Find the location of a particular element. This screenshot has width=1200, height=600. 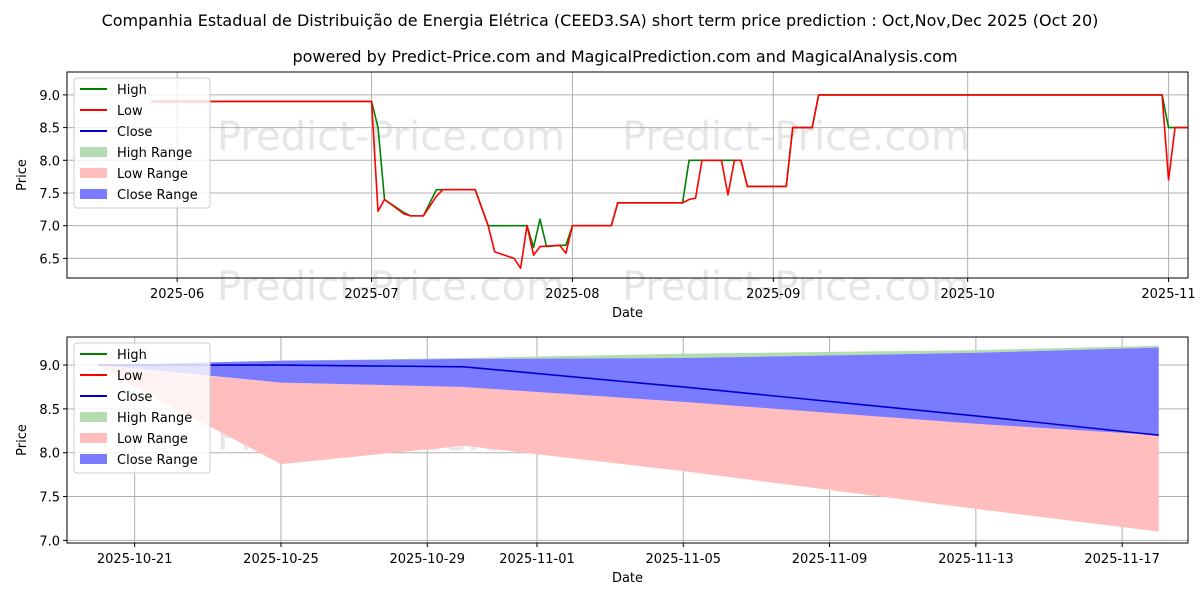

x-tick-label: 2025-08 is located at coordinates (572, 294).